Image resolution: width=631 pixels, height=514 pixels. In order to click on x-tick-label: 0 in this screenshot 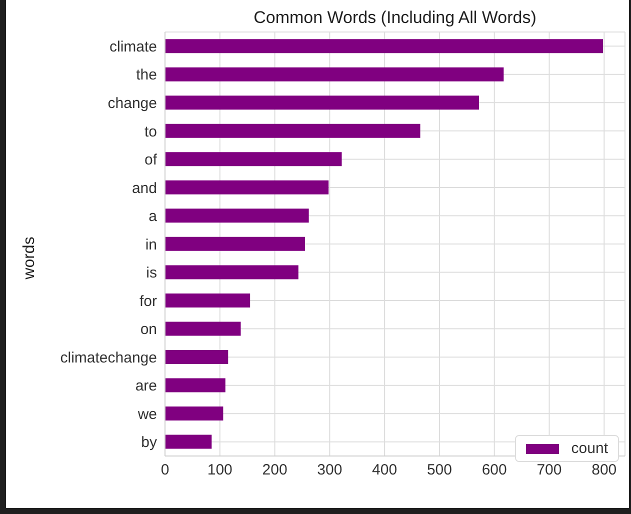, I will do `click(165, 470)`.